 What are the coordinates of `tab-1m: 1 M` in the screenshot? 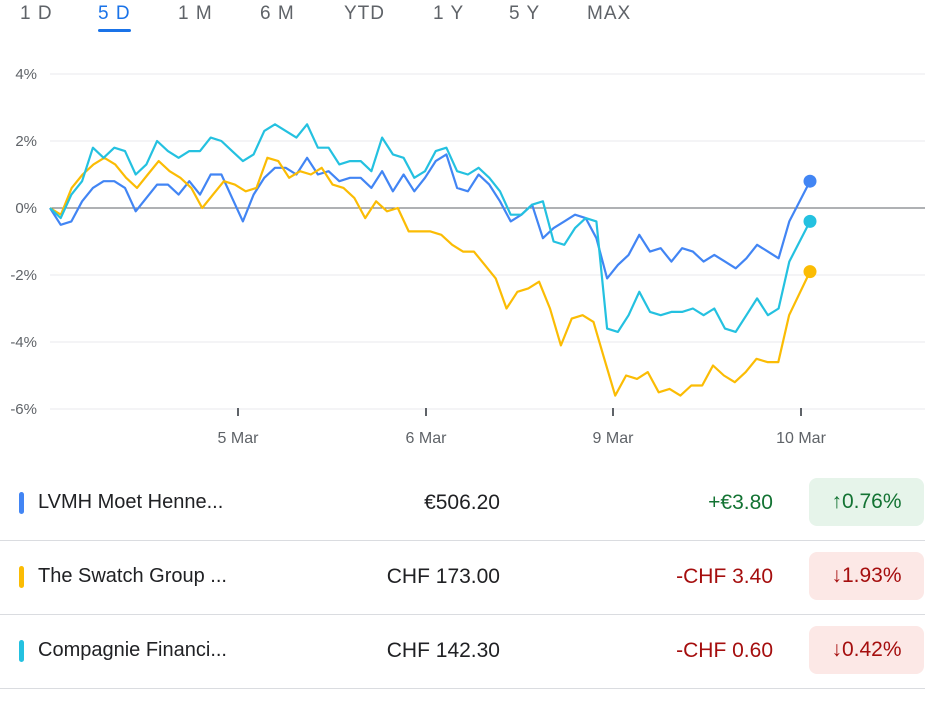 It's located at (195, 14).